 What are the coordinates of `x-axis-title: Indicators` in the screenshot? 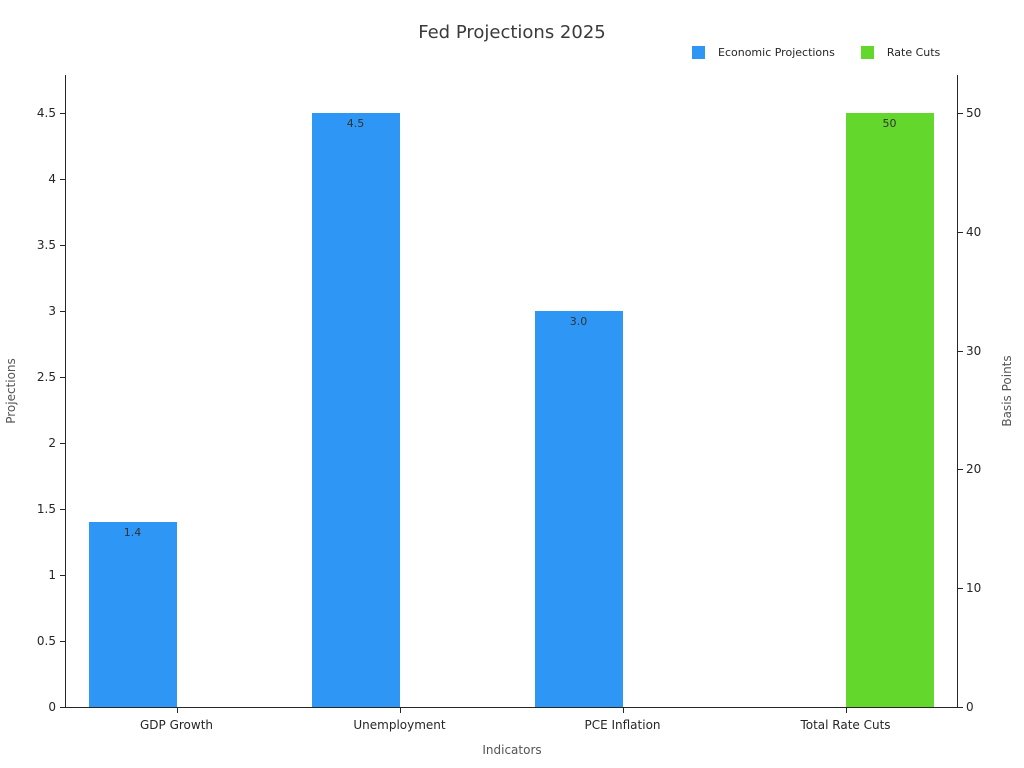 It's located at (512, 750).